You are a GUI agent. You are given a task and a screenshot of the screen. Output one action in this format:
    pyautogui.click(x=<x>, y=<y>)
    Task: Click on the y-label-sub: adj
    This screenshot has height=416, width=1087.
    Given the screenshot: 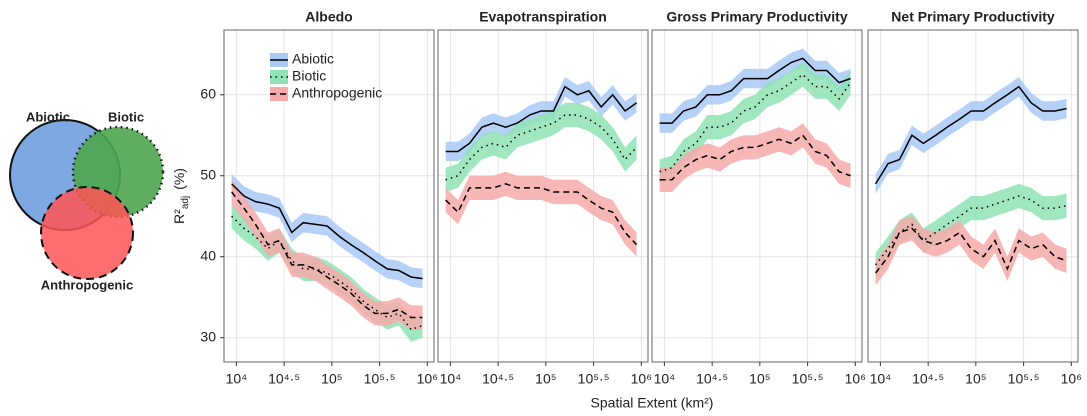 What is the action you would take?
    pyautogui.click(x=185, y=202)
    